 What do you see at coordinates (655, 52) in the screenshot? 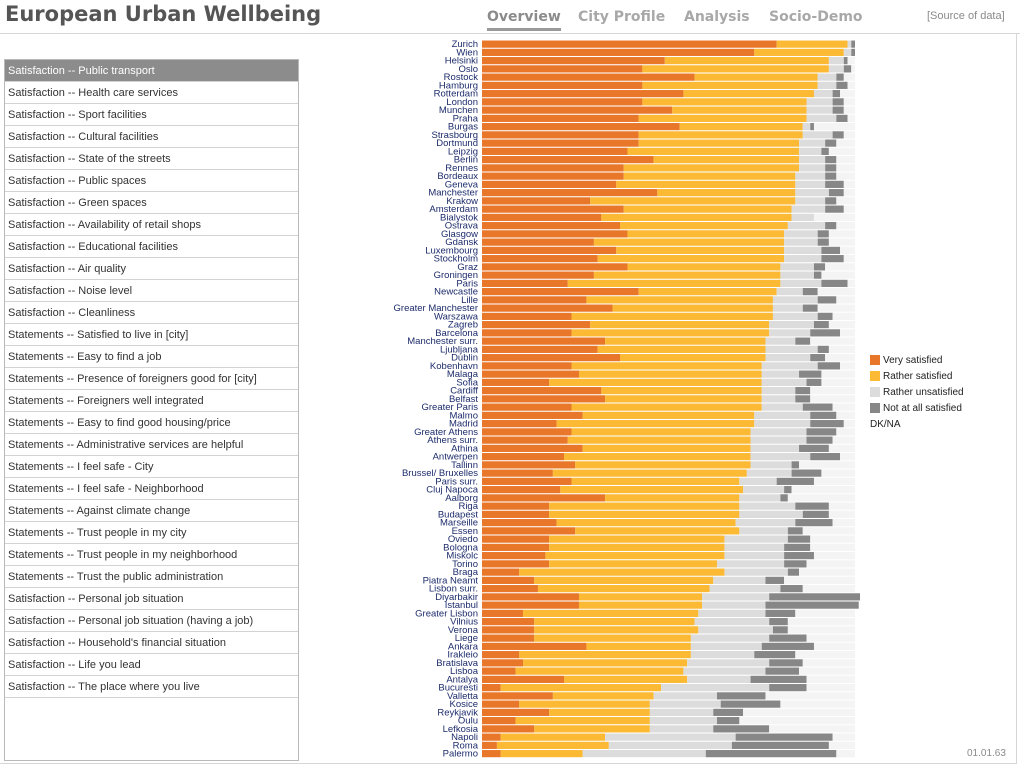
I see `city-bar-row: Wien` at bounding box center [655, 52].